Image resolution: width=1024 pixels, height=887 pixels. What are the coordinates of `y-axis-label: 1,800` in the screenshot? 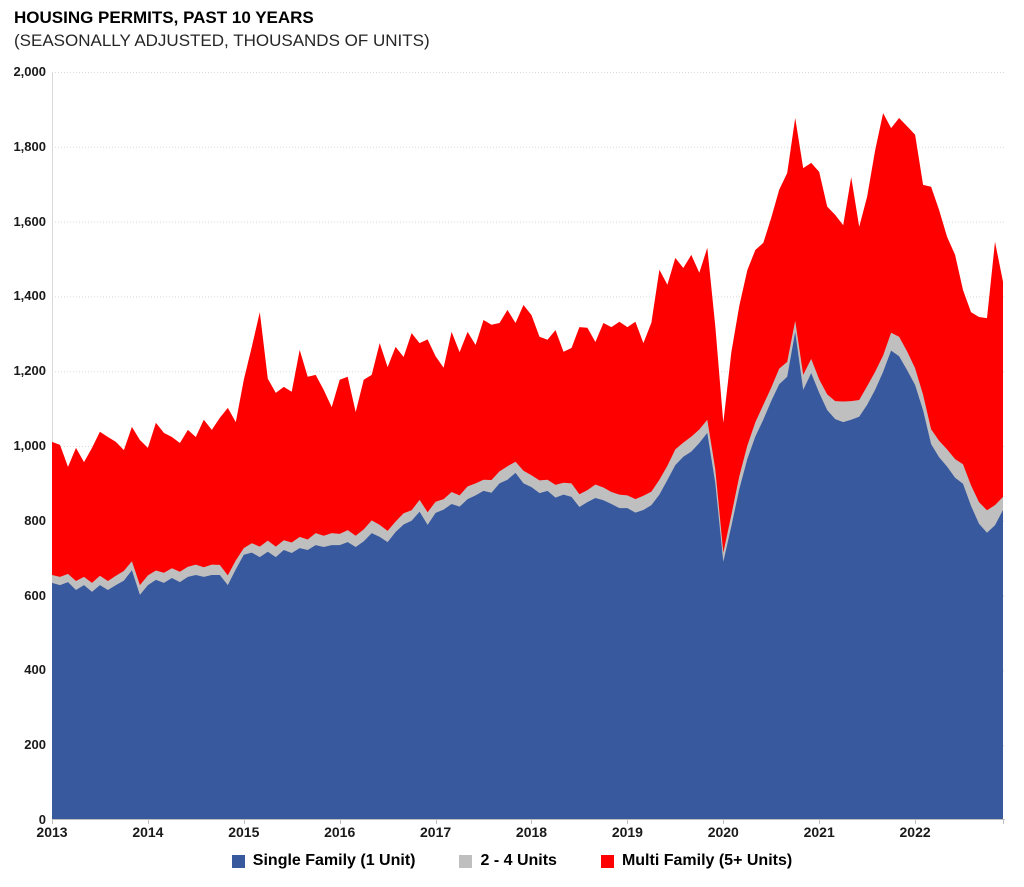 It's located at (29, 146).